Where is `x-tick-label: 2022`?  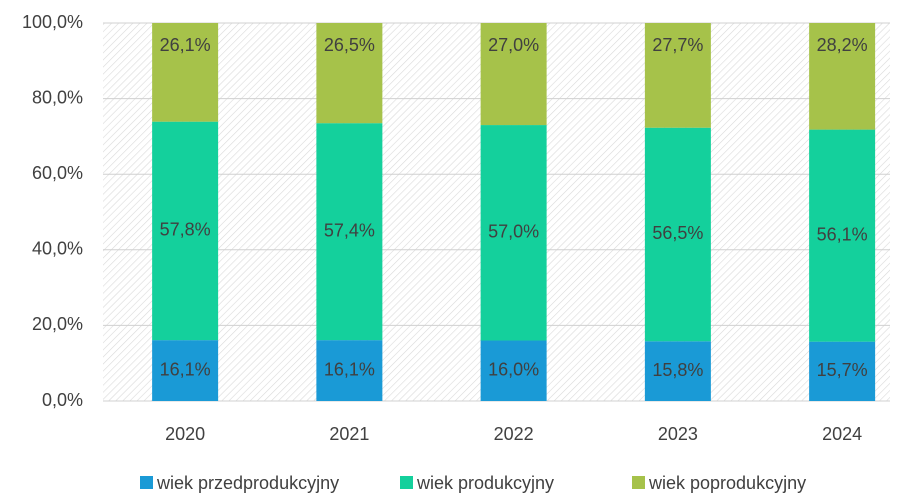 x-tick-label: 2022 is located at coordinates (514, 434).